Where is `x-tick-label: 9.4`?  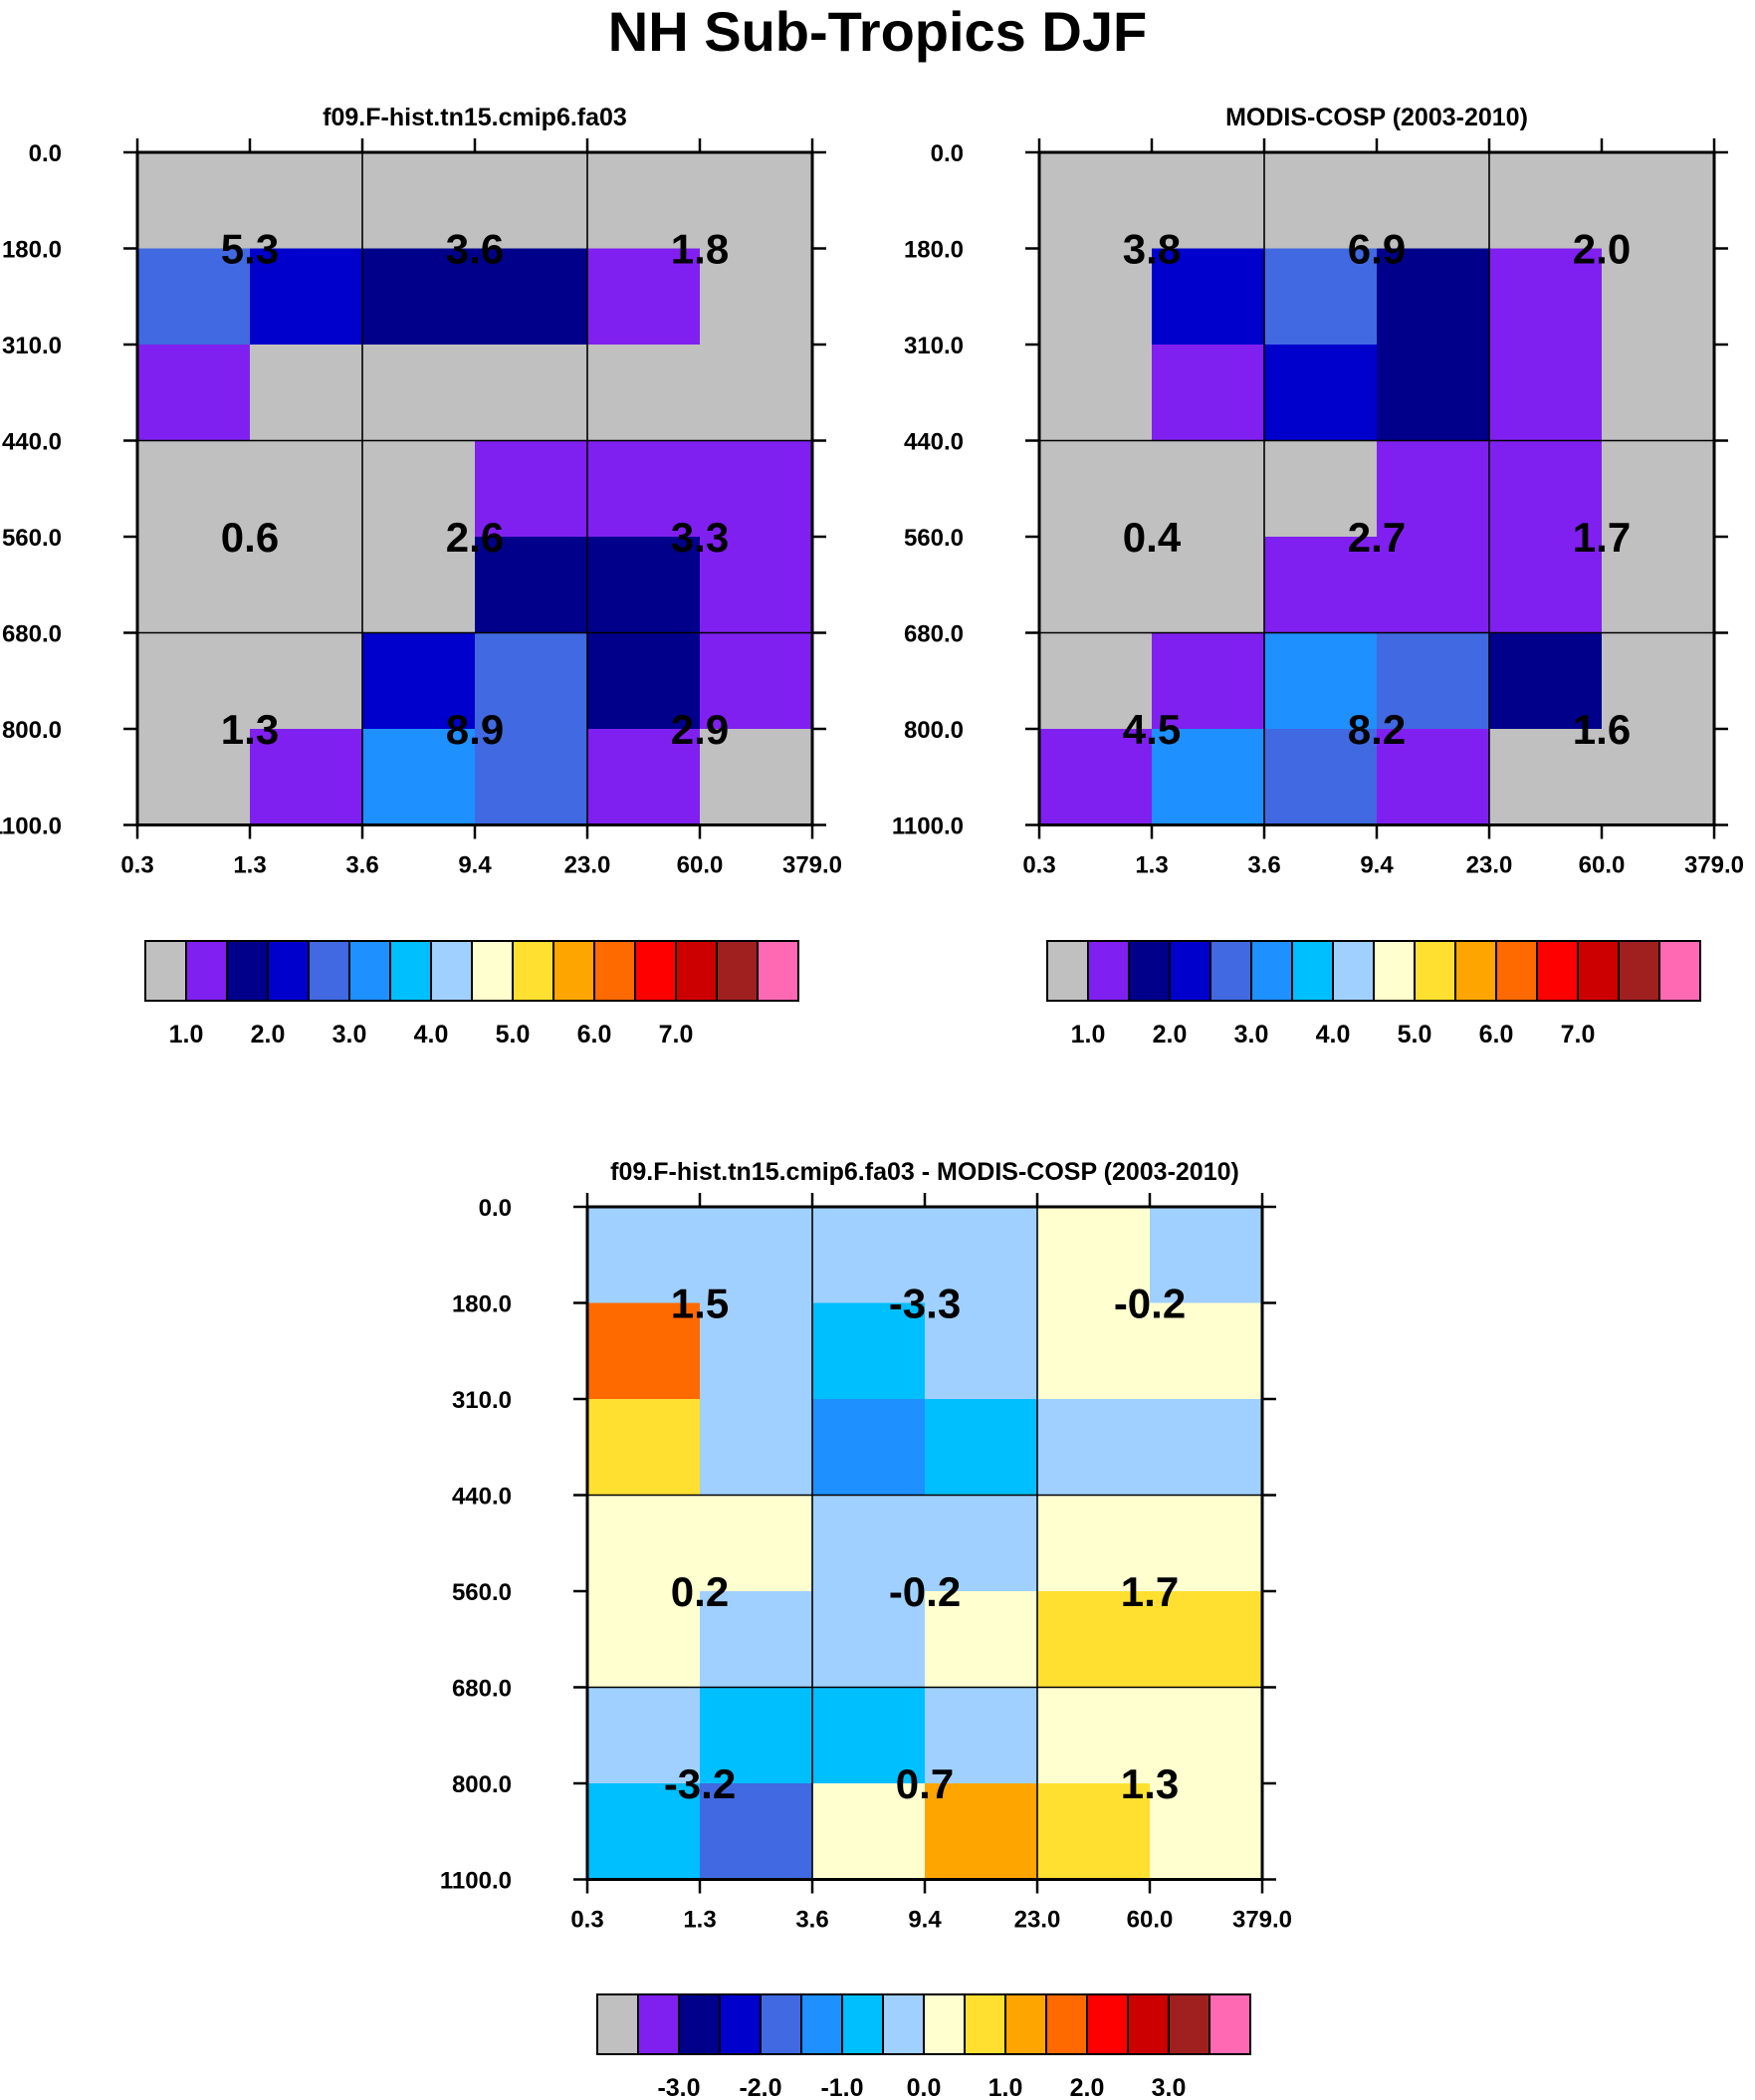 x-tick-label: 9.4 is located at coordinates (925, 1920).